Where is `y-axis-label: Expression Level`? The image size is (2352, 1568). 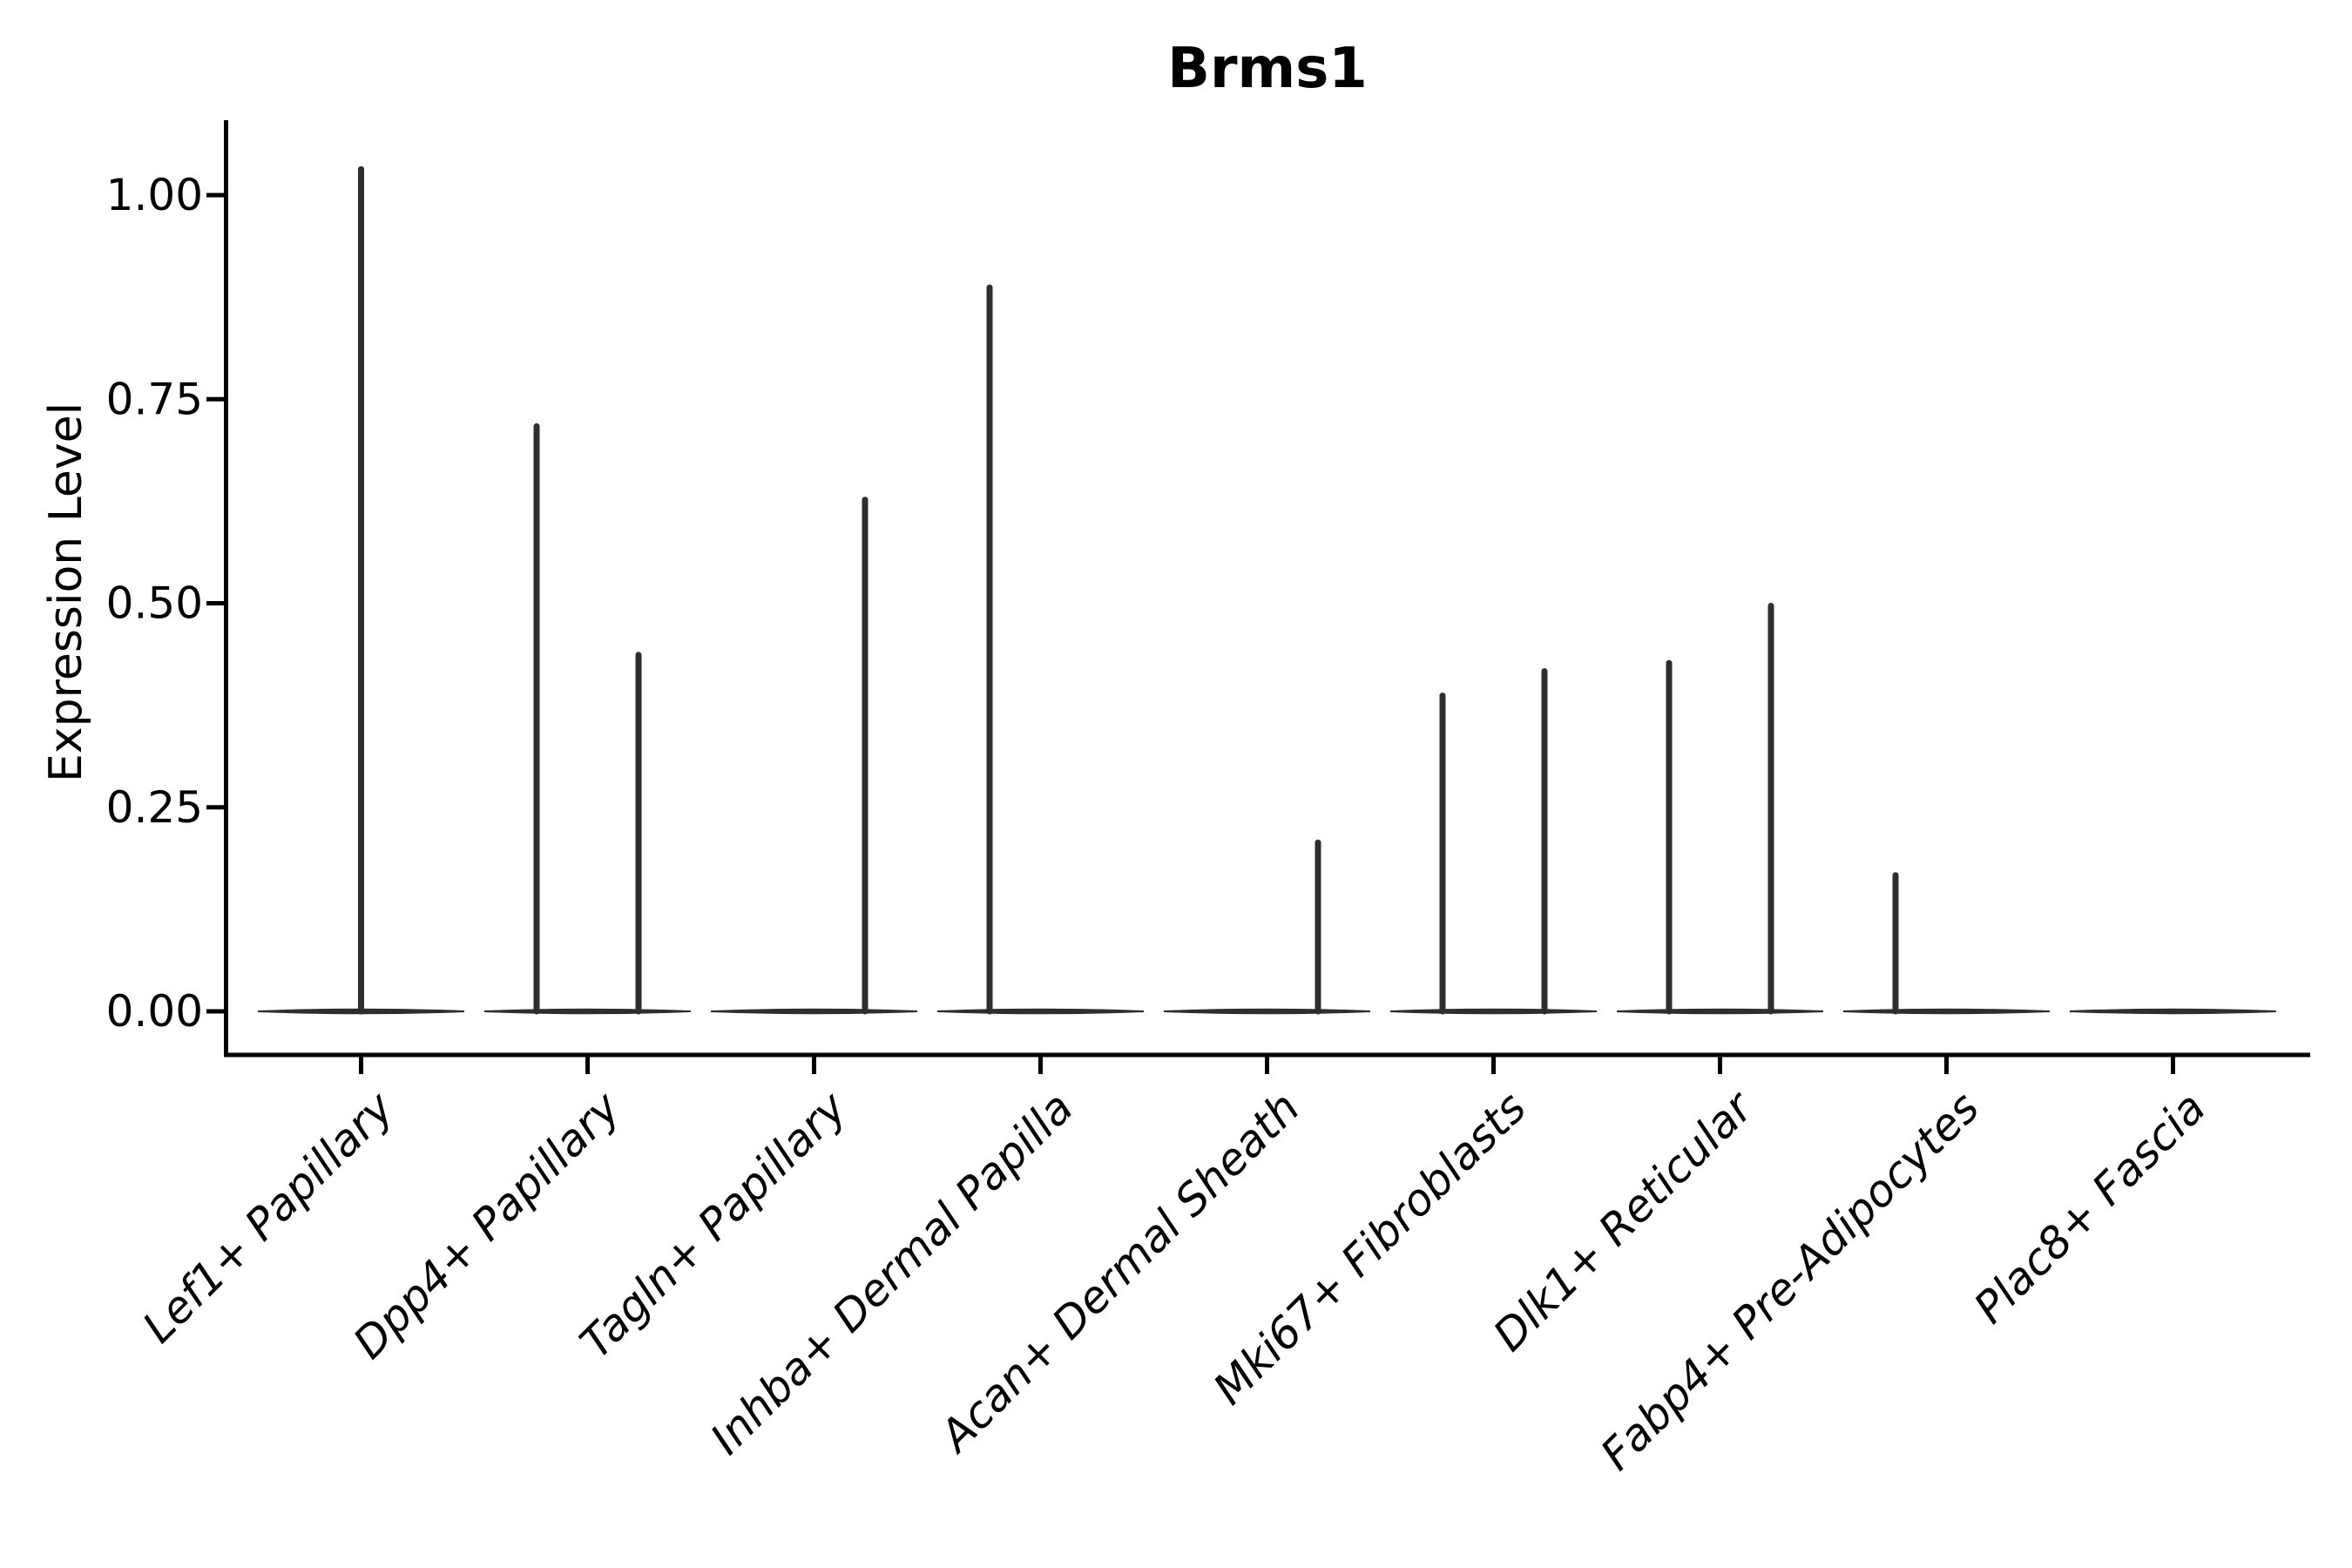
y-axis-label: Expression Level is located at coordinates (66, 592).